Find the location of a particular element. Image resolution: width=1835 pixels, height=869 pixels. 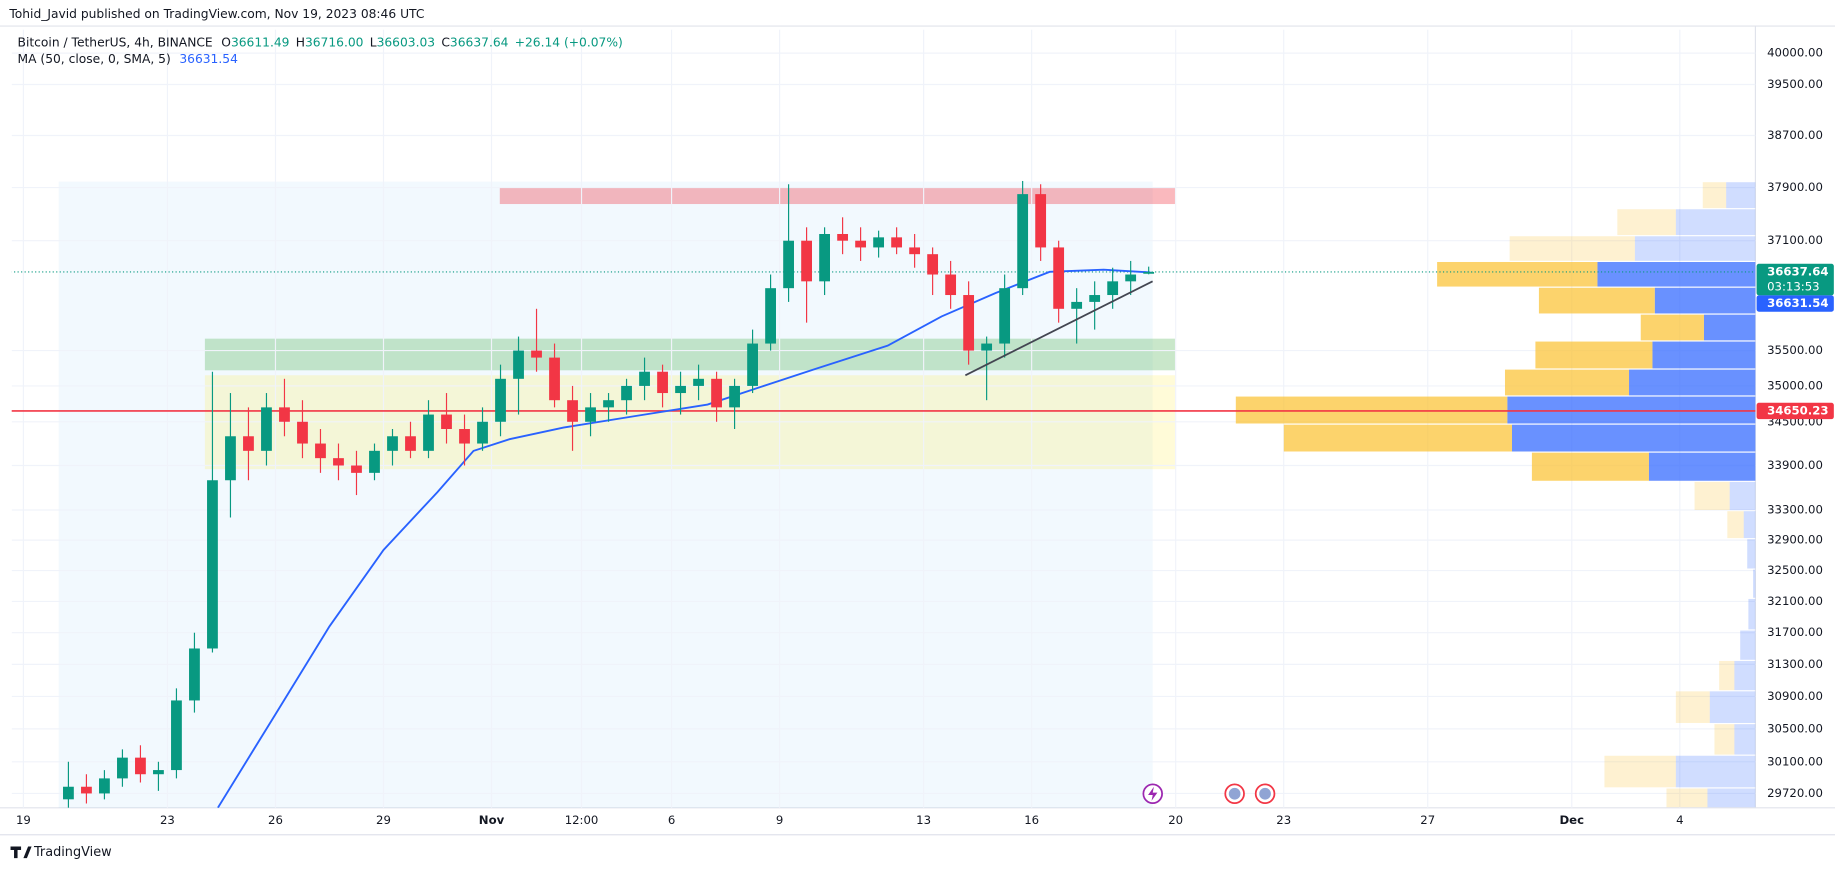

x-tick-label: 6 is located at coordinates (671, 820).